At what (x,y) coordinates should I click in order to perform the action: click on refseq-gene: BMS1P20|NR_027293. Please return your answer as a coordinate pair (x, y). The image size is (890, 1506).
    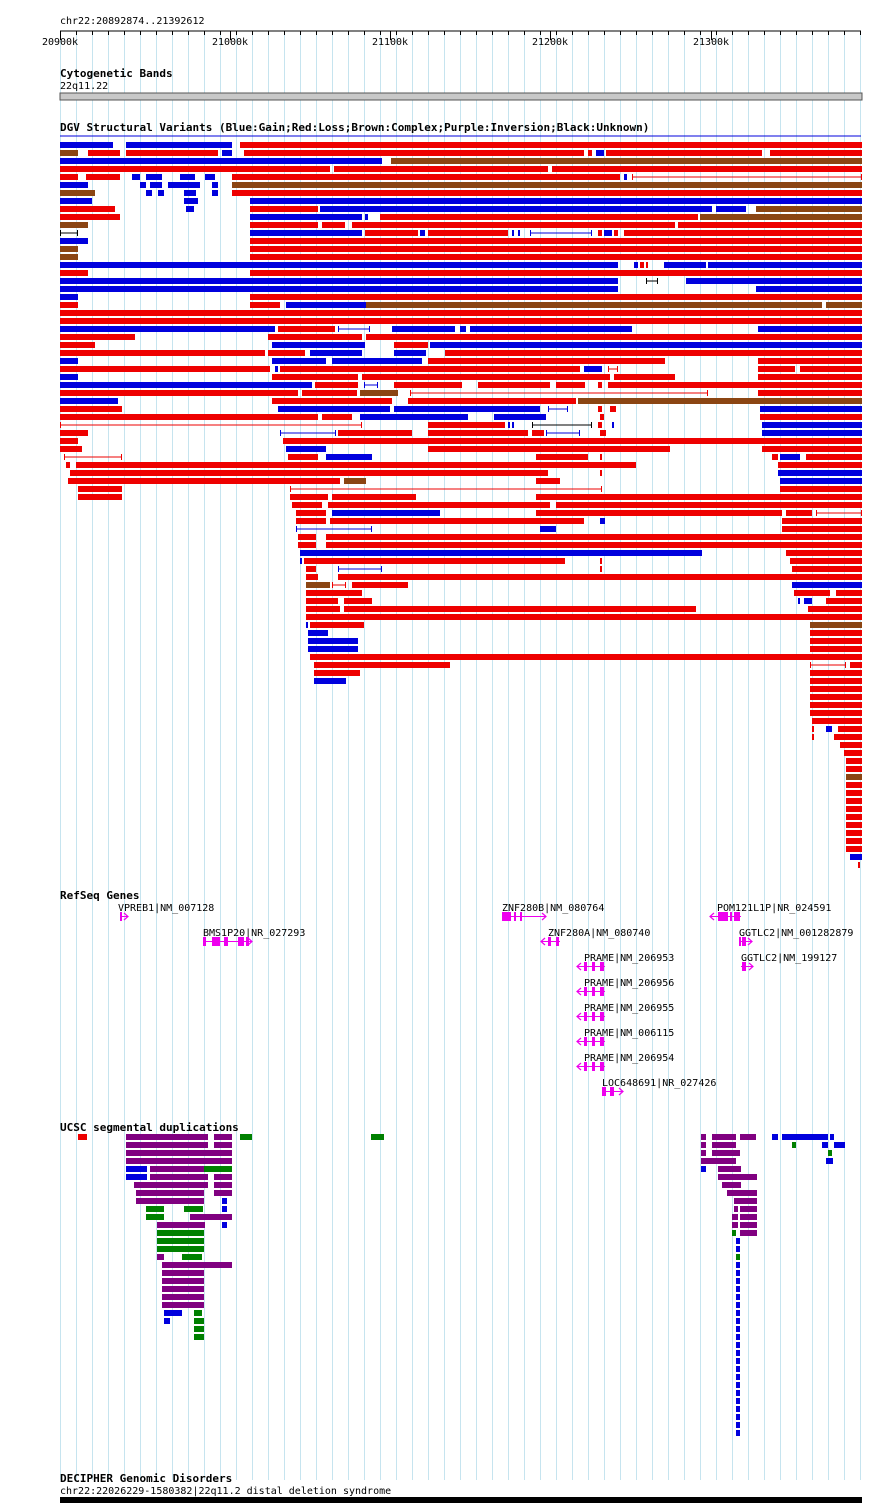
    Looking at the image, I should click on (254, 937).